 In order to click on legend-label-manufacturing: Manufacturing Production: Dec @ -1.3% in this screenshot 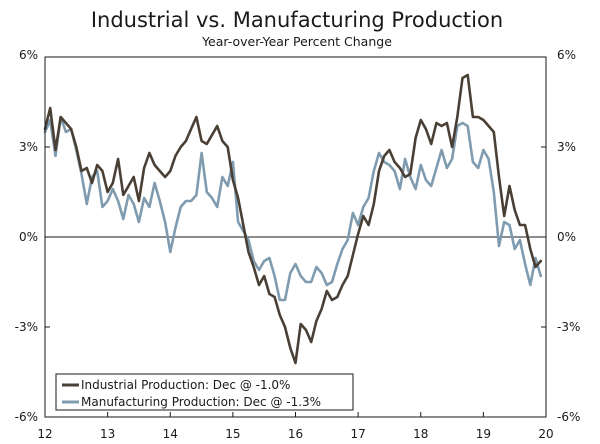, I will do `click(201, 402)`.